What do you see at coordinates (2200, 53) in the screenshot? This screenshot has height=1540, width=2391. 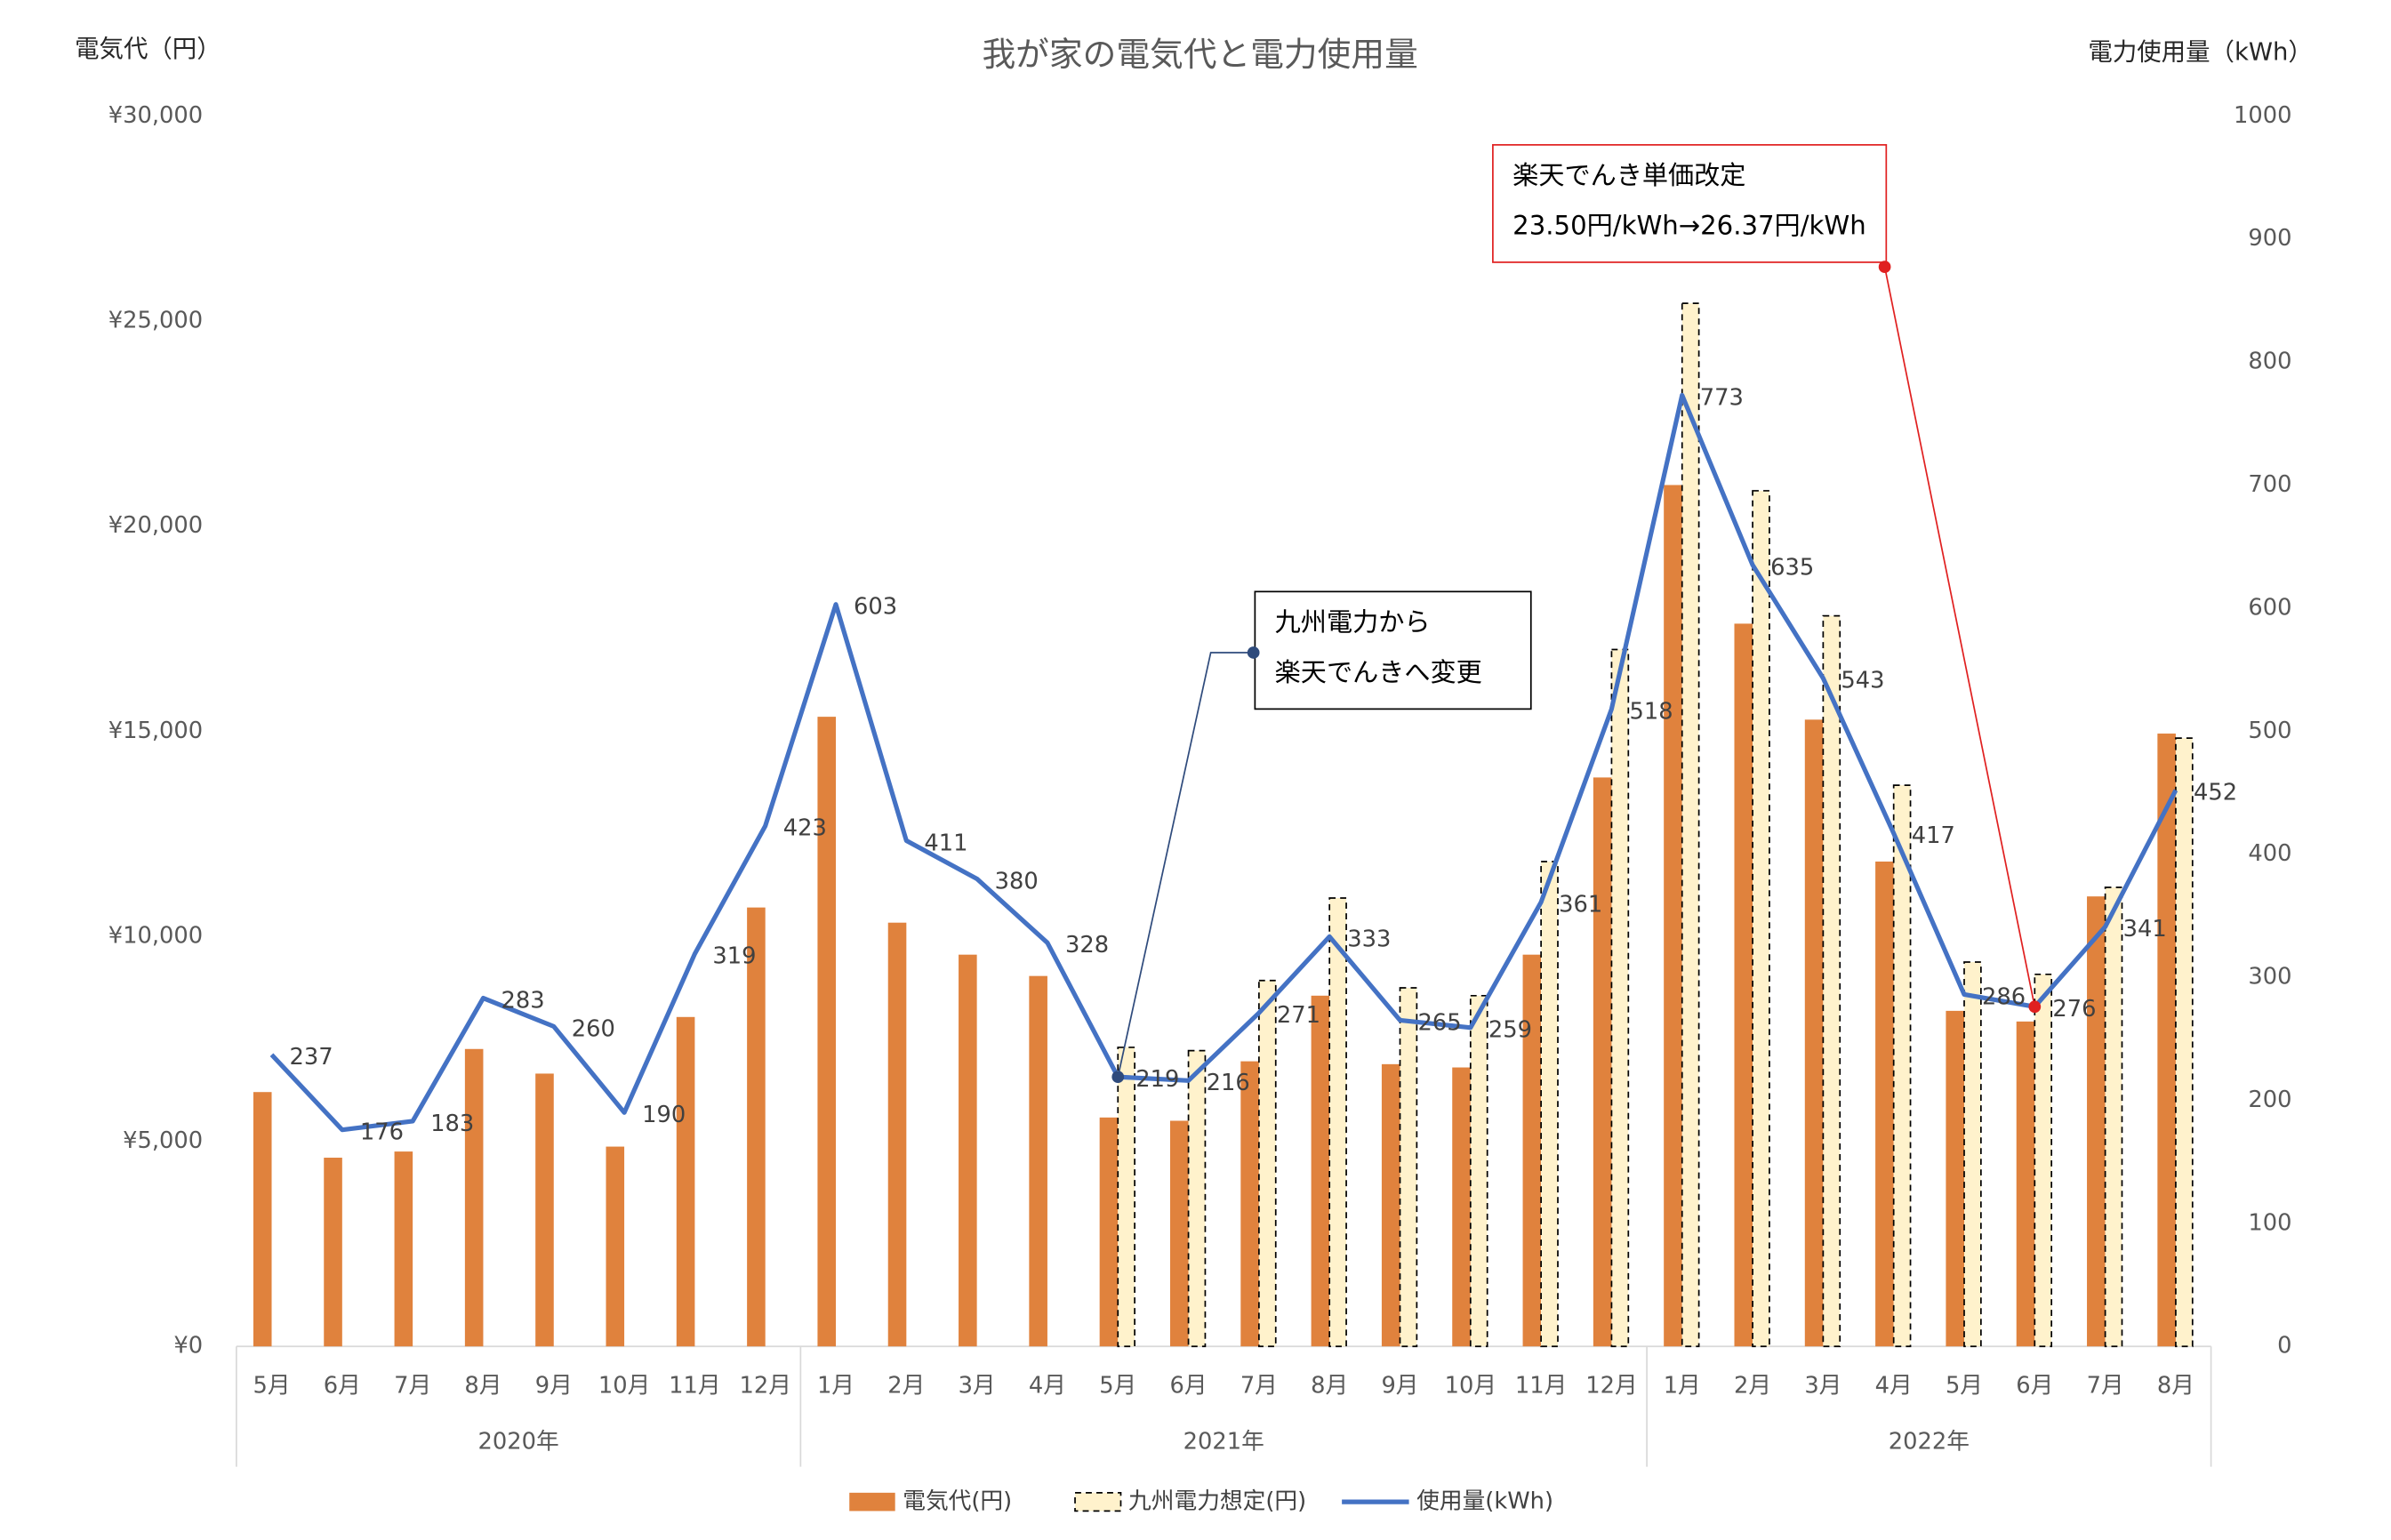 I see `y2-axis-title: 電力使用量（kWh）` at bounding box center [2200, 53].